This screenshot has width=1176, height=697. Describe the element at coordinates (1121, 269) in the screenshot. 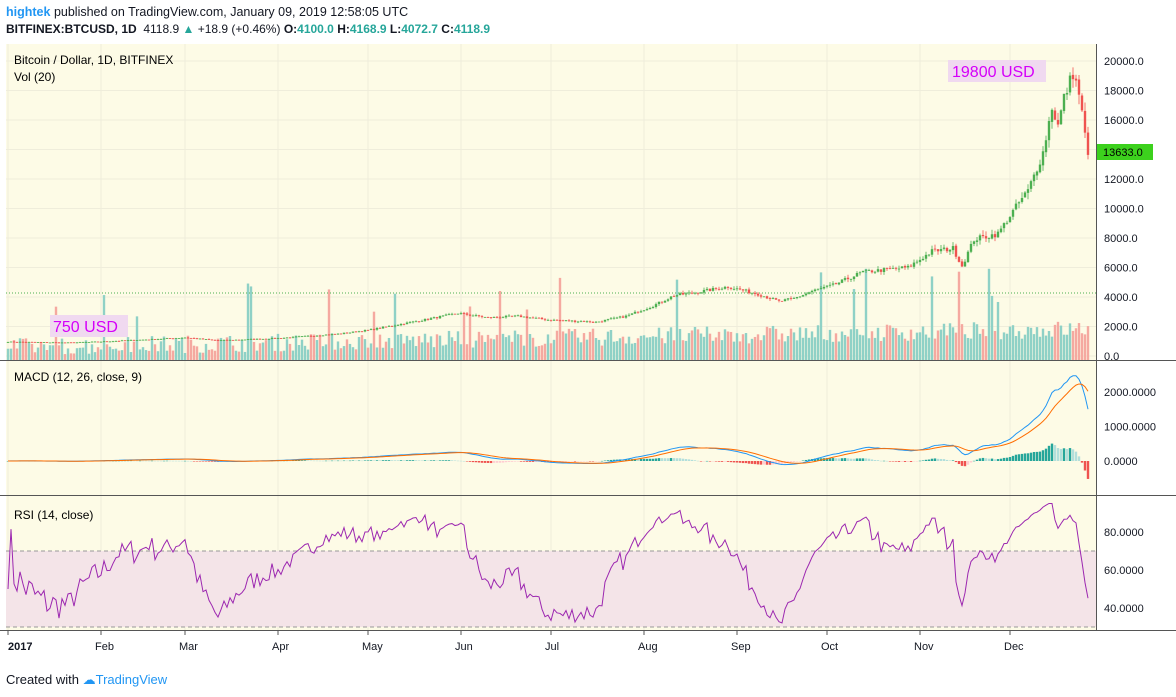

I see `price-axis-label: 6000.0` at that location.